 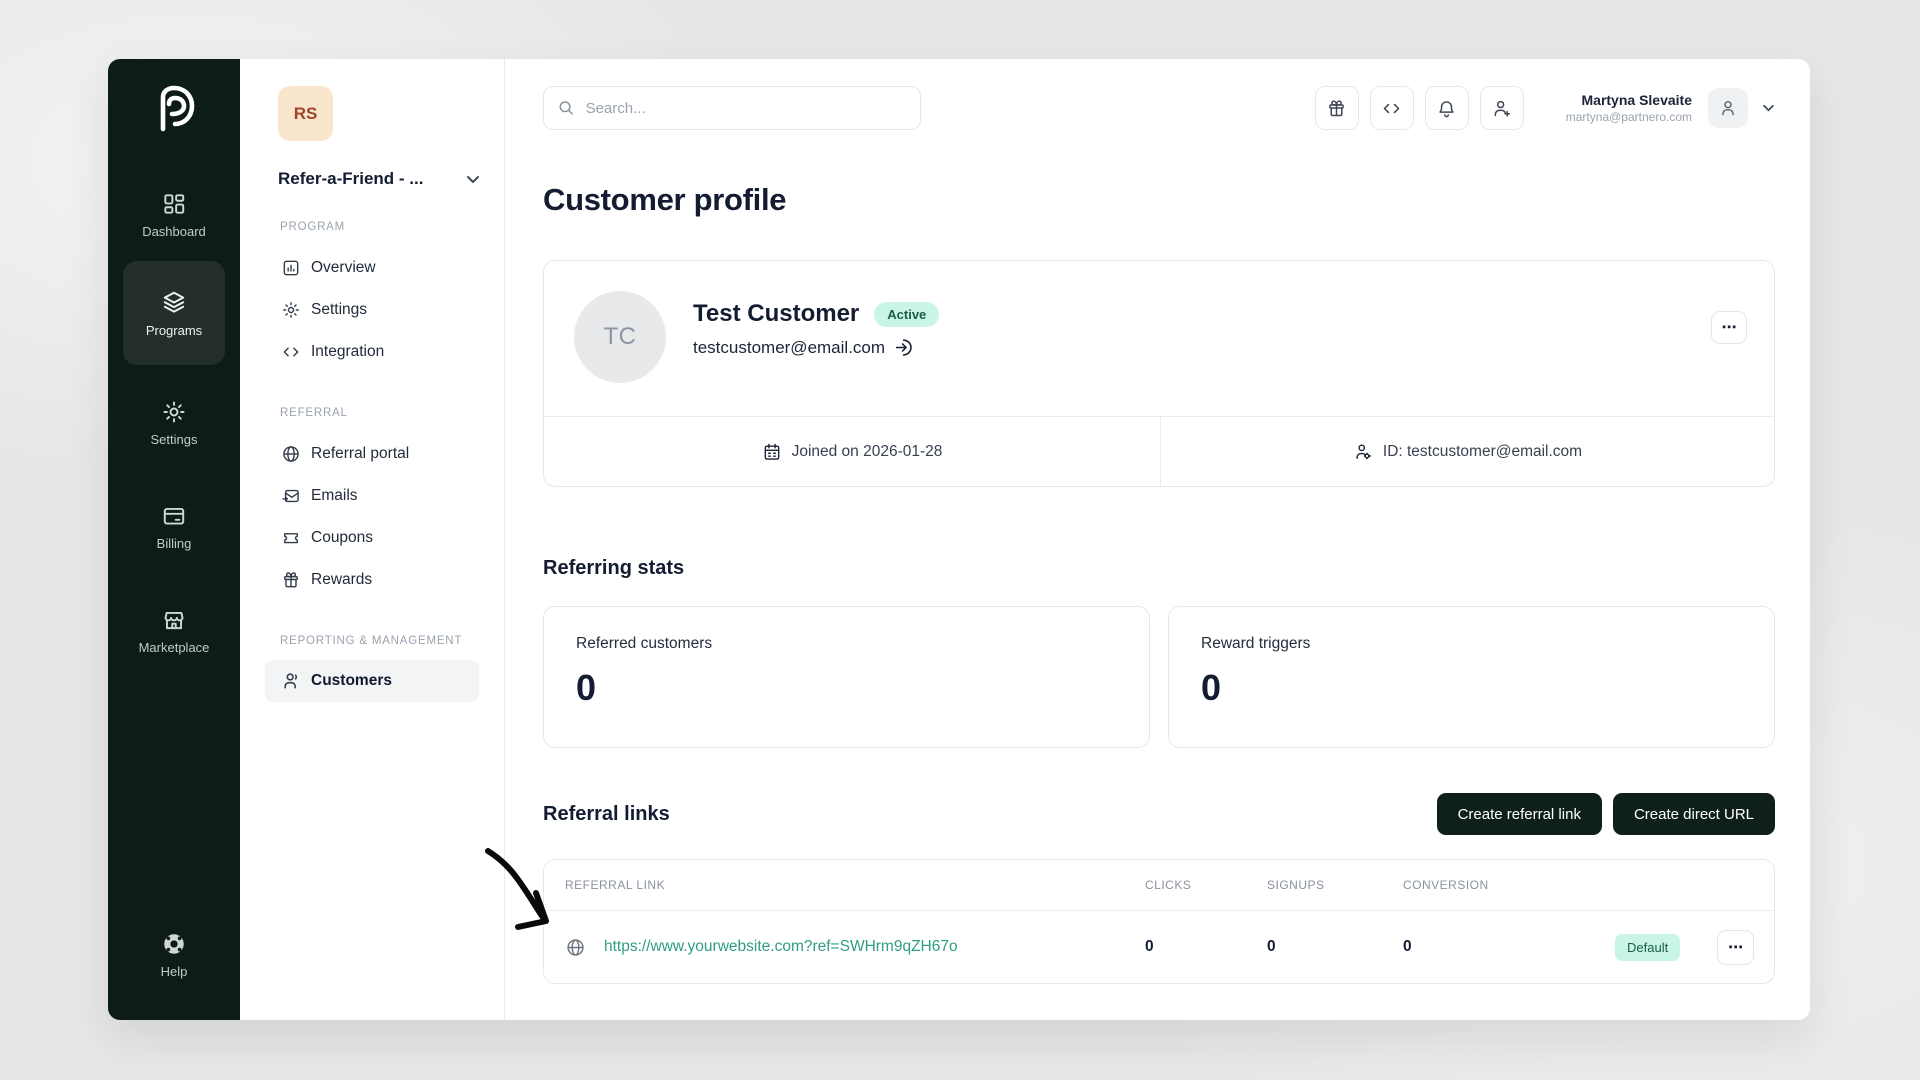 I want to click on user-menu: Martyna Slevaite martyna@partnero.com, so click(x=1629, y=108).